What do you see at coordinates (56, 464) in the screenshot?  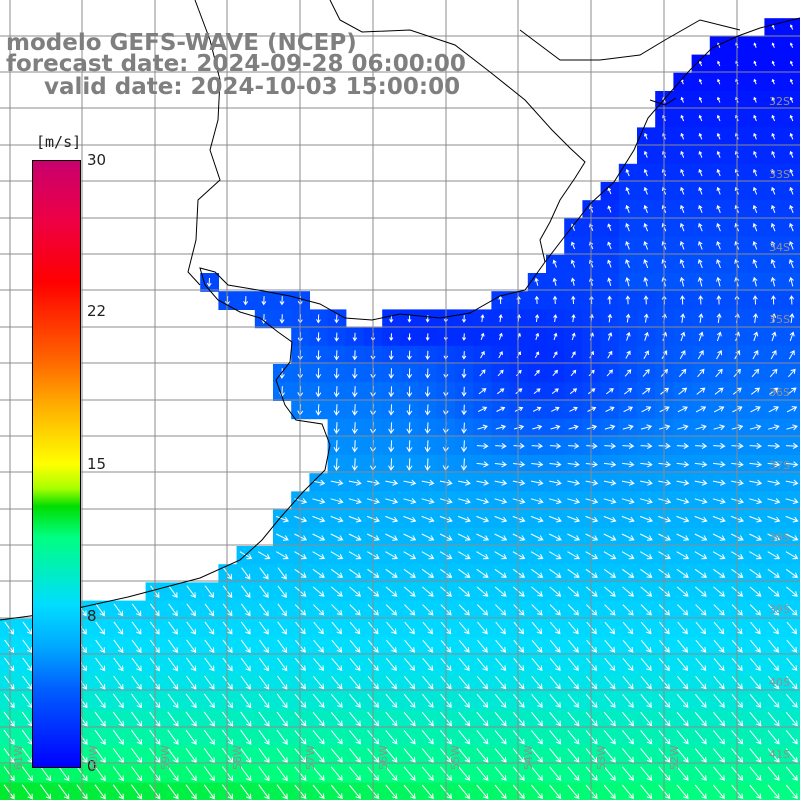 I see `colorbar` at bounding box center [56, 464].